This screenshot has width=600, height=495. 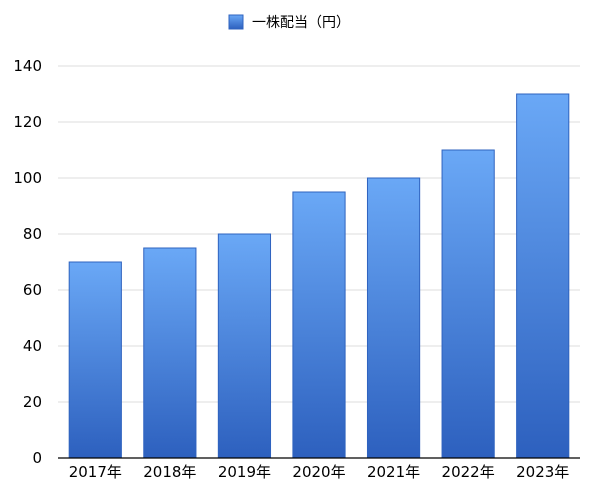 I want to click on y-tick-label: 0, so click(x=37, y=458).